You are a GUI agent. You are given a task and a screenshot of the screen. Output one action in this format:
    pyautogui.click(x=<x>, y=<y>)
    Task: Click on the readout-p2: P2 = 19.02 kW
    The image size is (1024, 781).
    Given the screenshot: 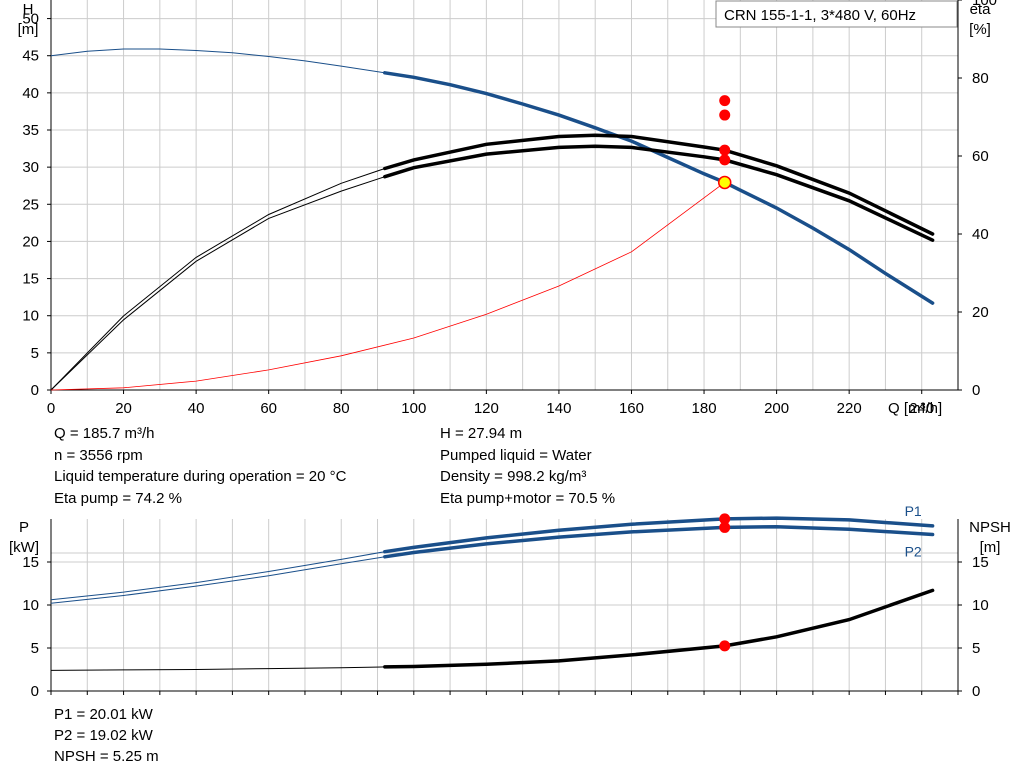 What is the action you would take?
    pyautogui.click(x=103, y=735)
    